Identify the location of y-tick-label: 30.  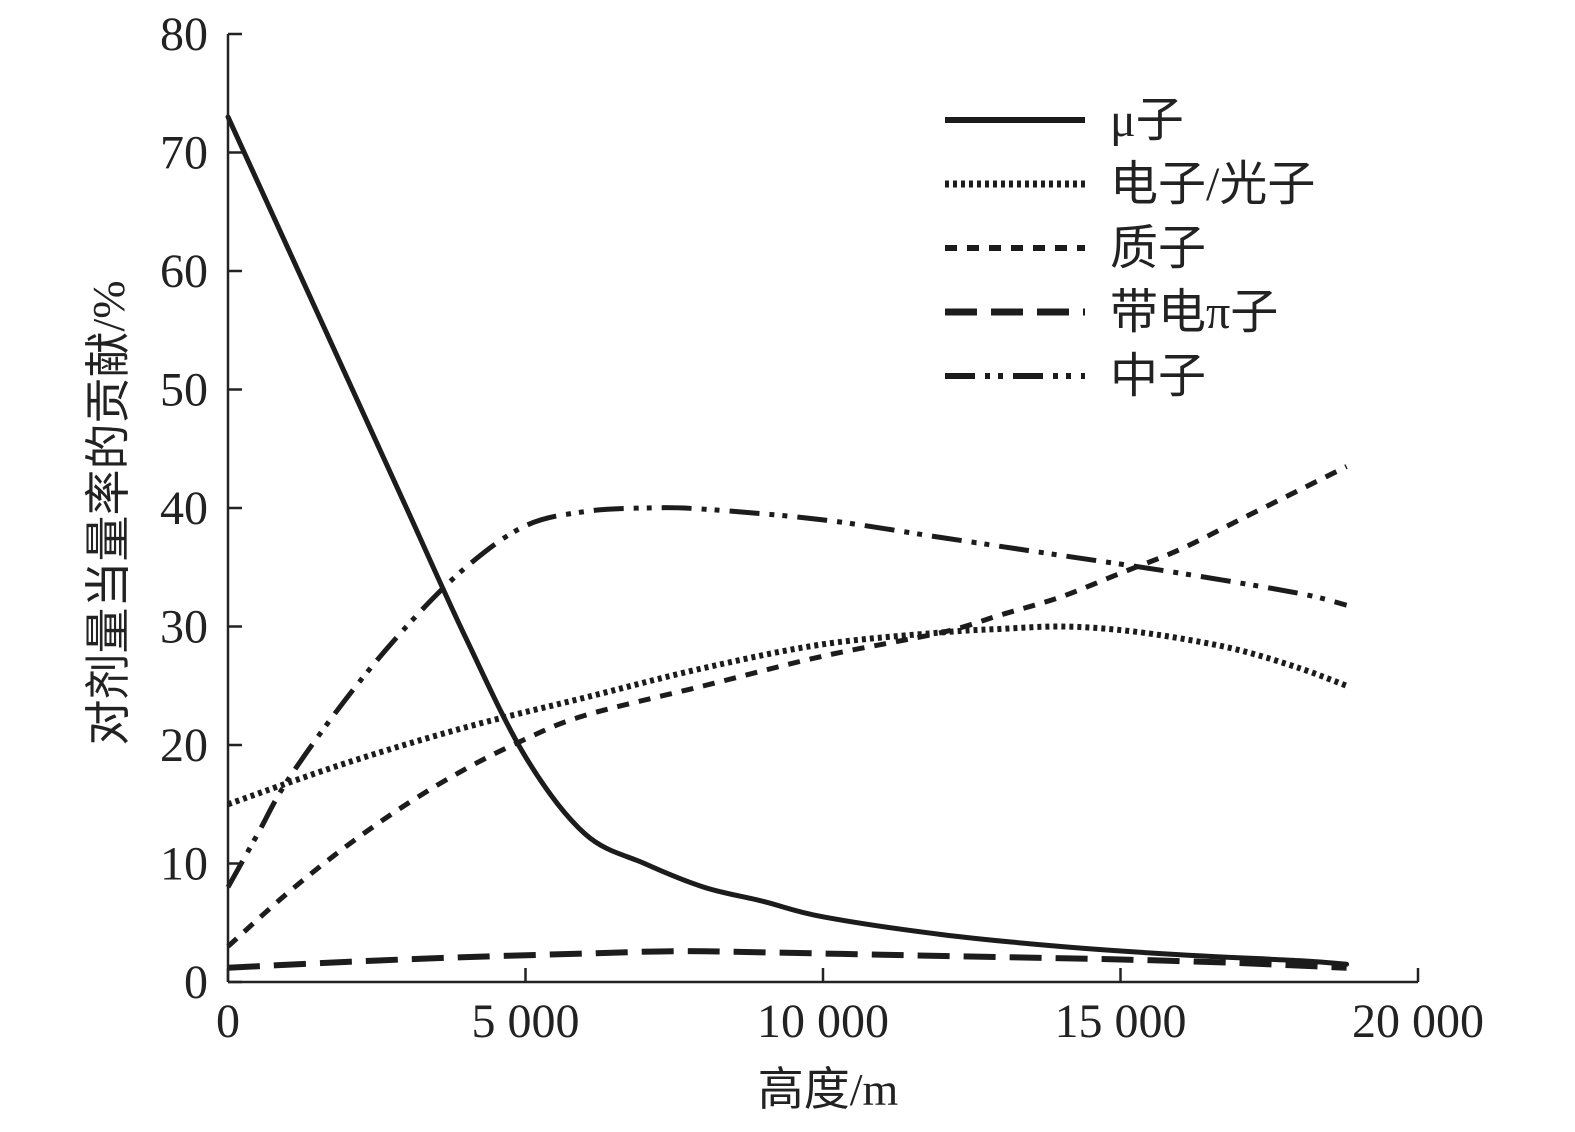
(184, 627).